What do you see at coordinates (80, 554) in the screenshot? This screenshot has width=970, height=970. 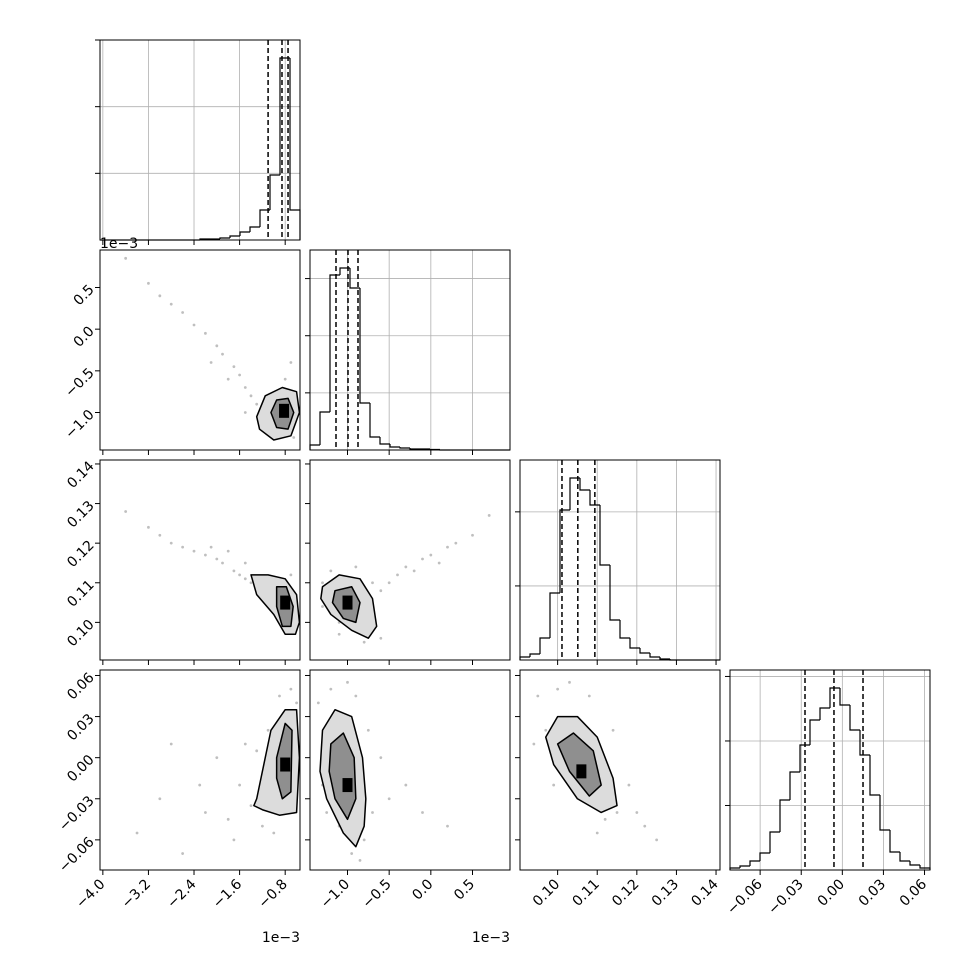 I see `y-tick-label: 0.12` at bounding box center [80, 554].